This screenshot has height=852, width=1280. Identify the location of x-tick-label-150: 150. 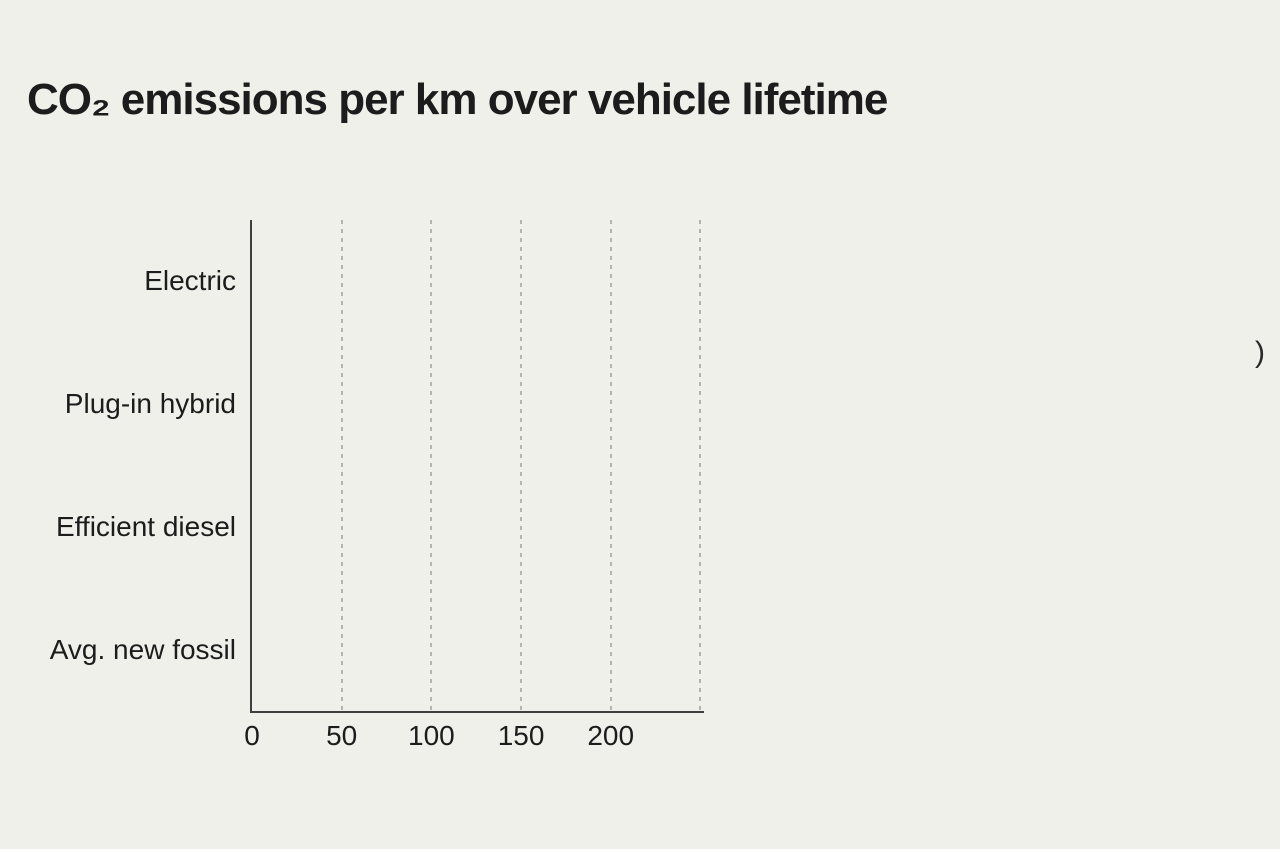
(521, 735).